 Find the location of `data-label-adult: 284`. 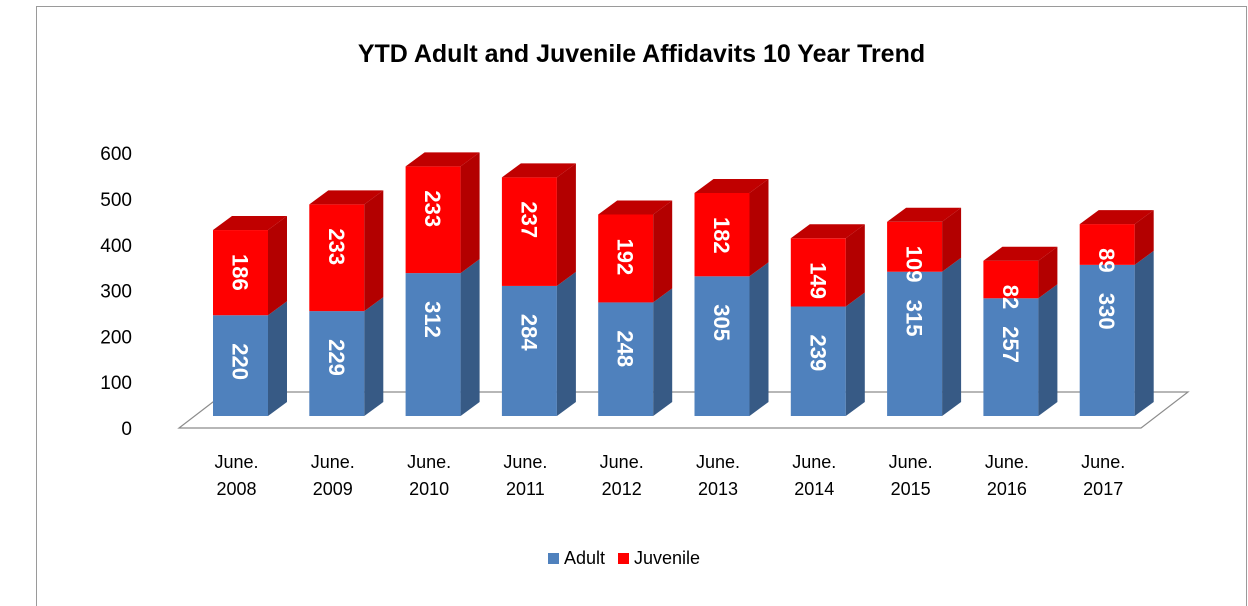

data-label-adult: 284 is located at coordinates (528, 332).